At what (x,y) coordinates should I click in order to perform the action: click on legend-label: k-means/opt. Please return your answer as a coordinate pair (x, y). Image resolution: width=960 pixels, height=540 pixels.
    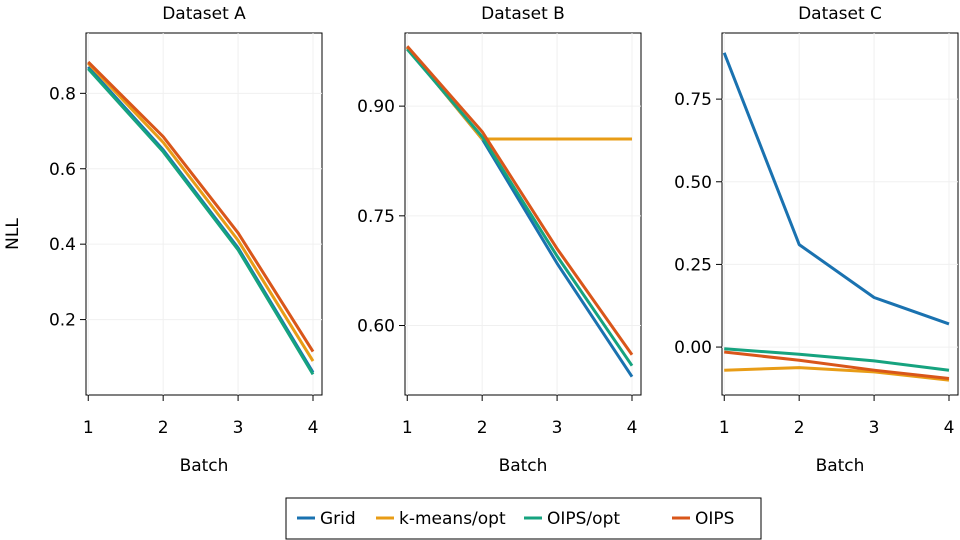
    Looking at the image, I should click on (452, 519).